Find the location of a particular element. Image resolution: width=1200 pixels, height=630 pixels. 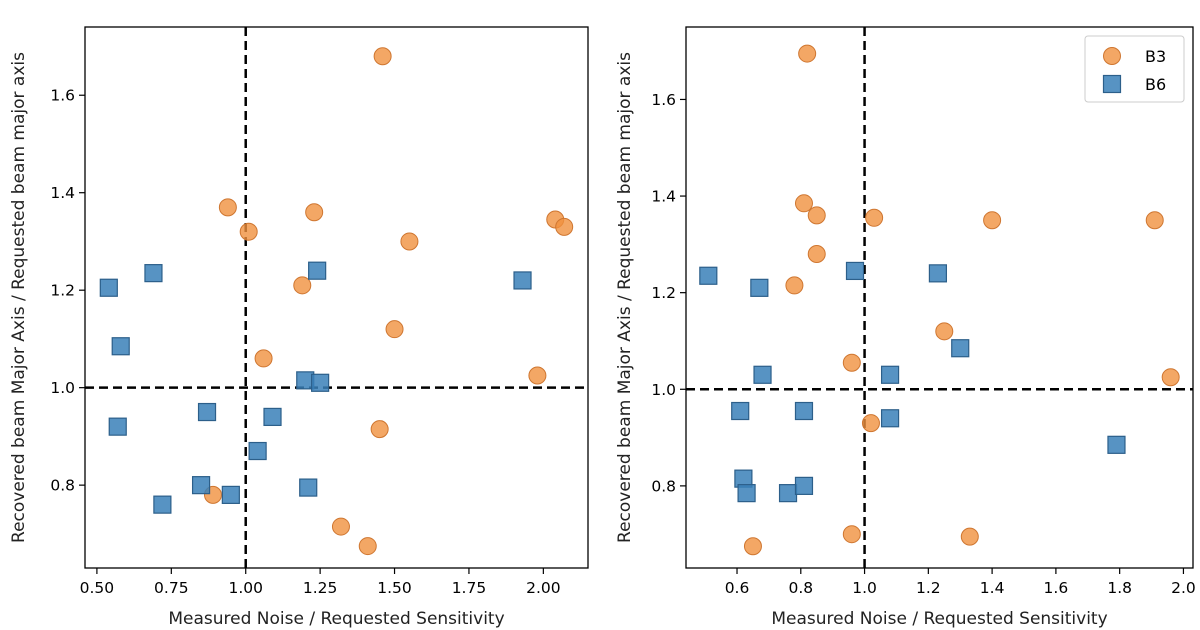

legend-box is located at coordinates (1134, 69).